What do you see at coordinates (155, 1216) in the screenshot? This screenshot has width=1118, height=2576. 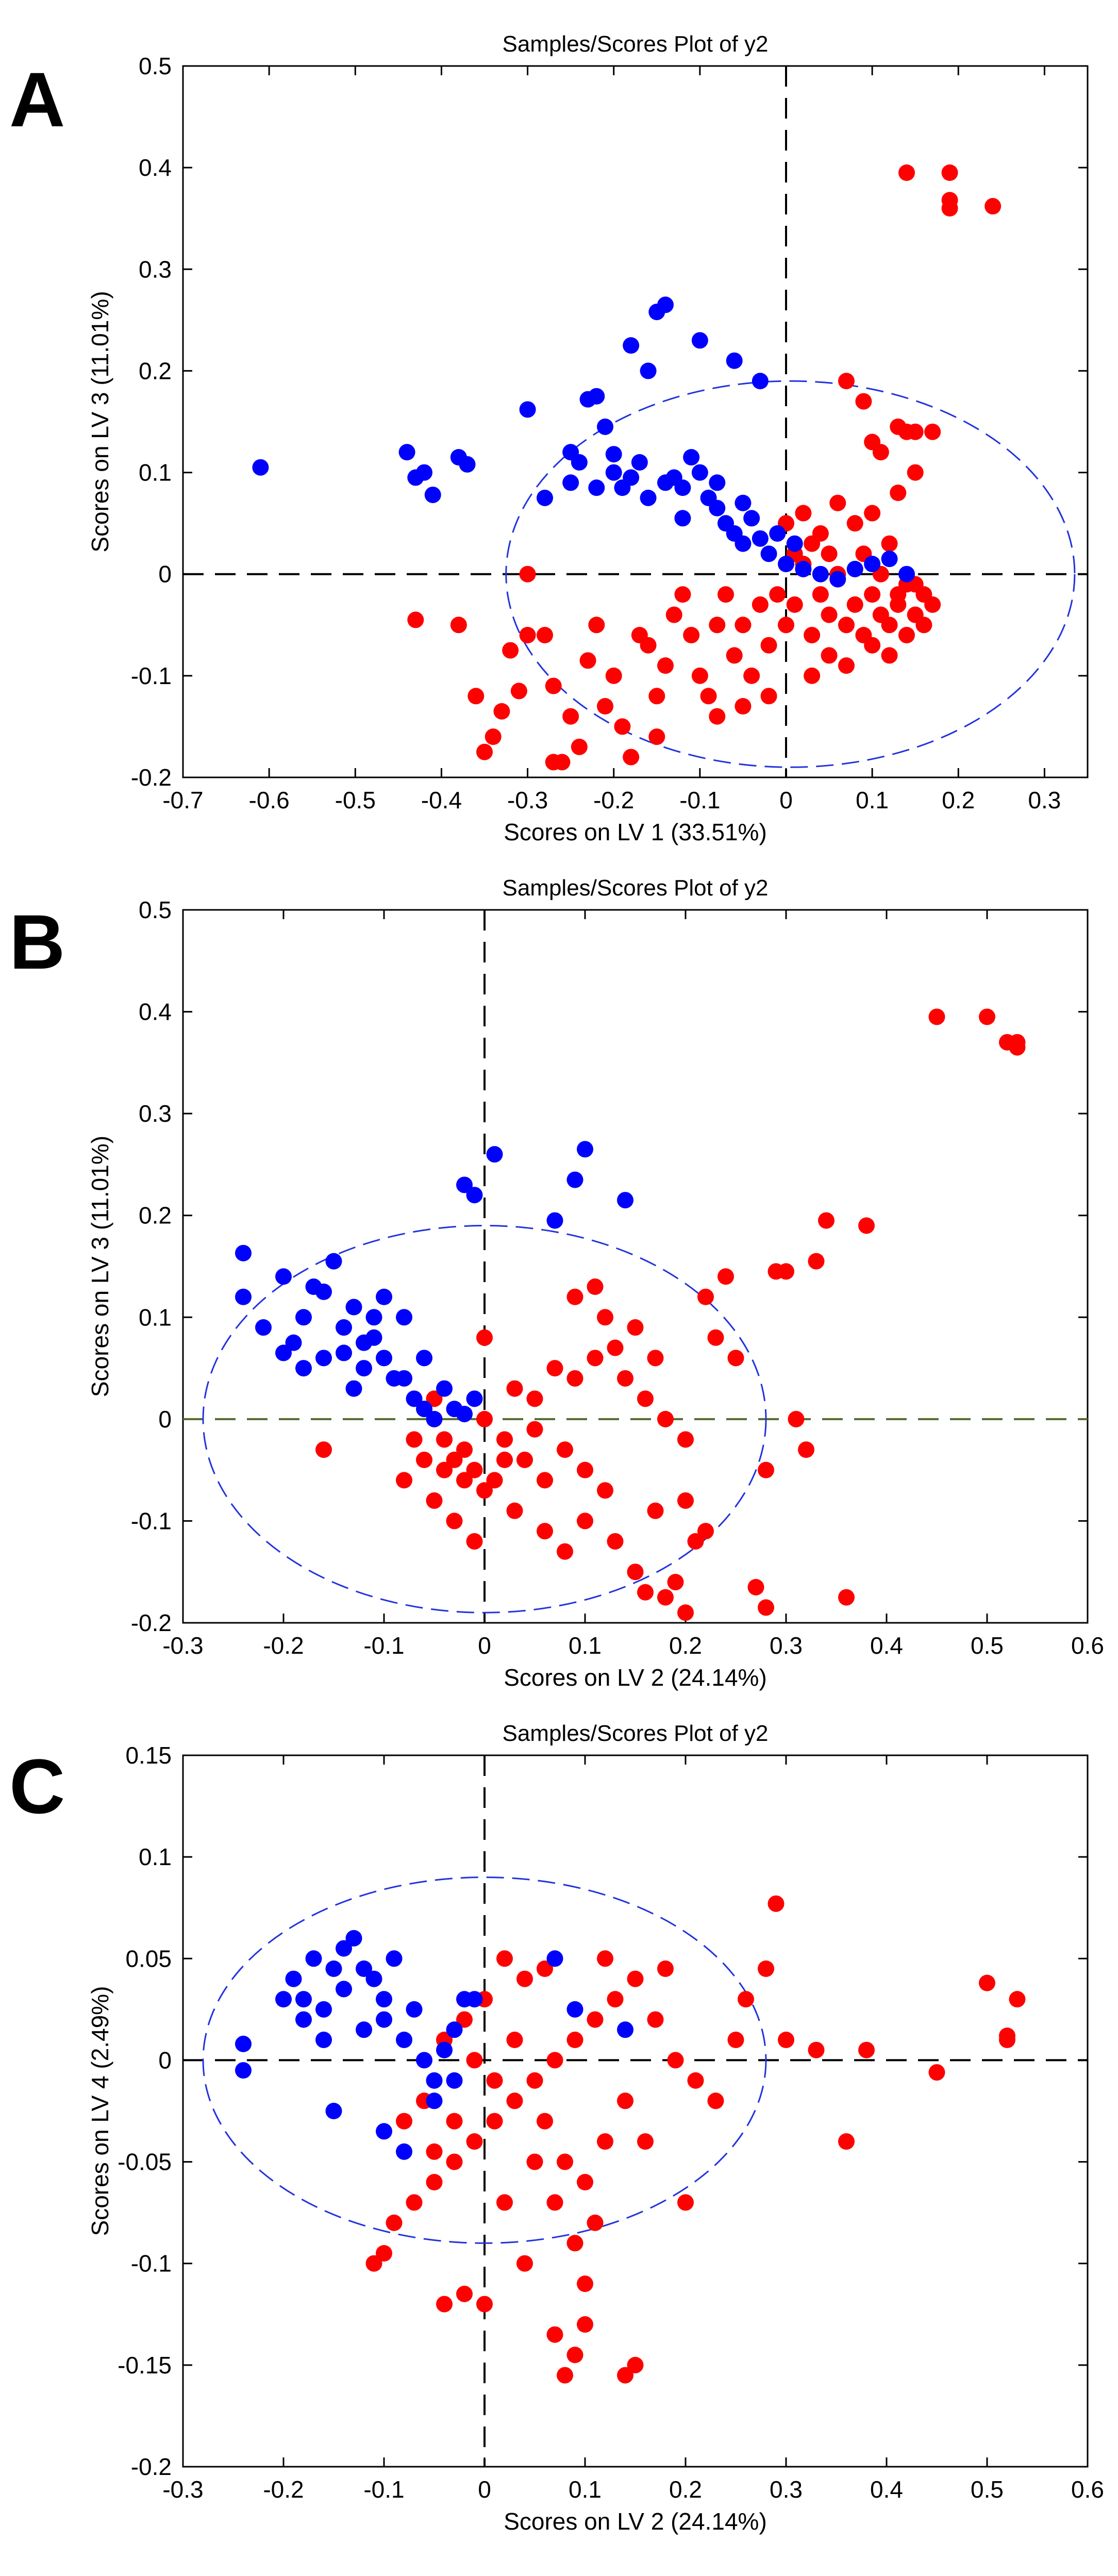 I see `y-tick-label: 0.2` at bounding box center [155, 1216].